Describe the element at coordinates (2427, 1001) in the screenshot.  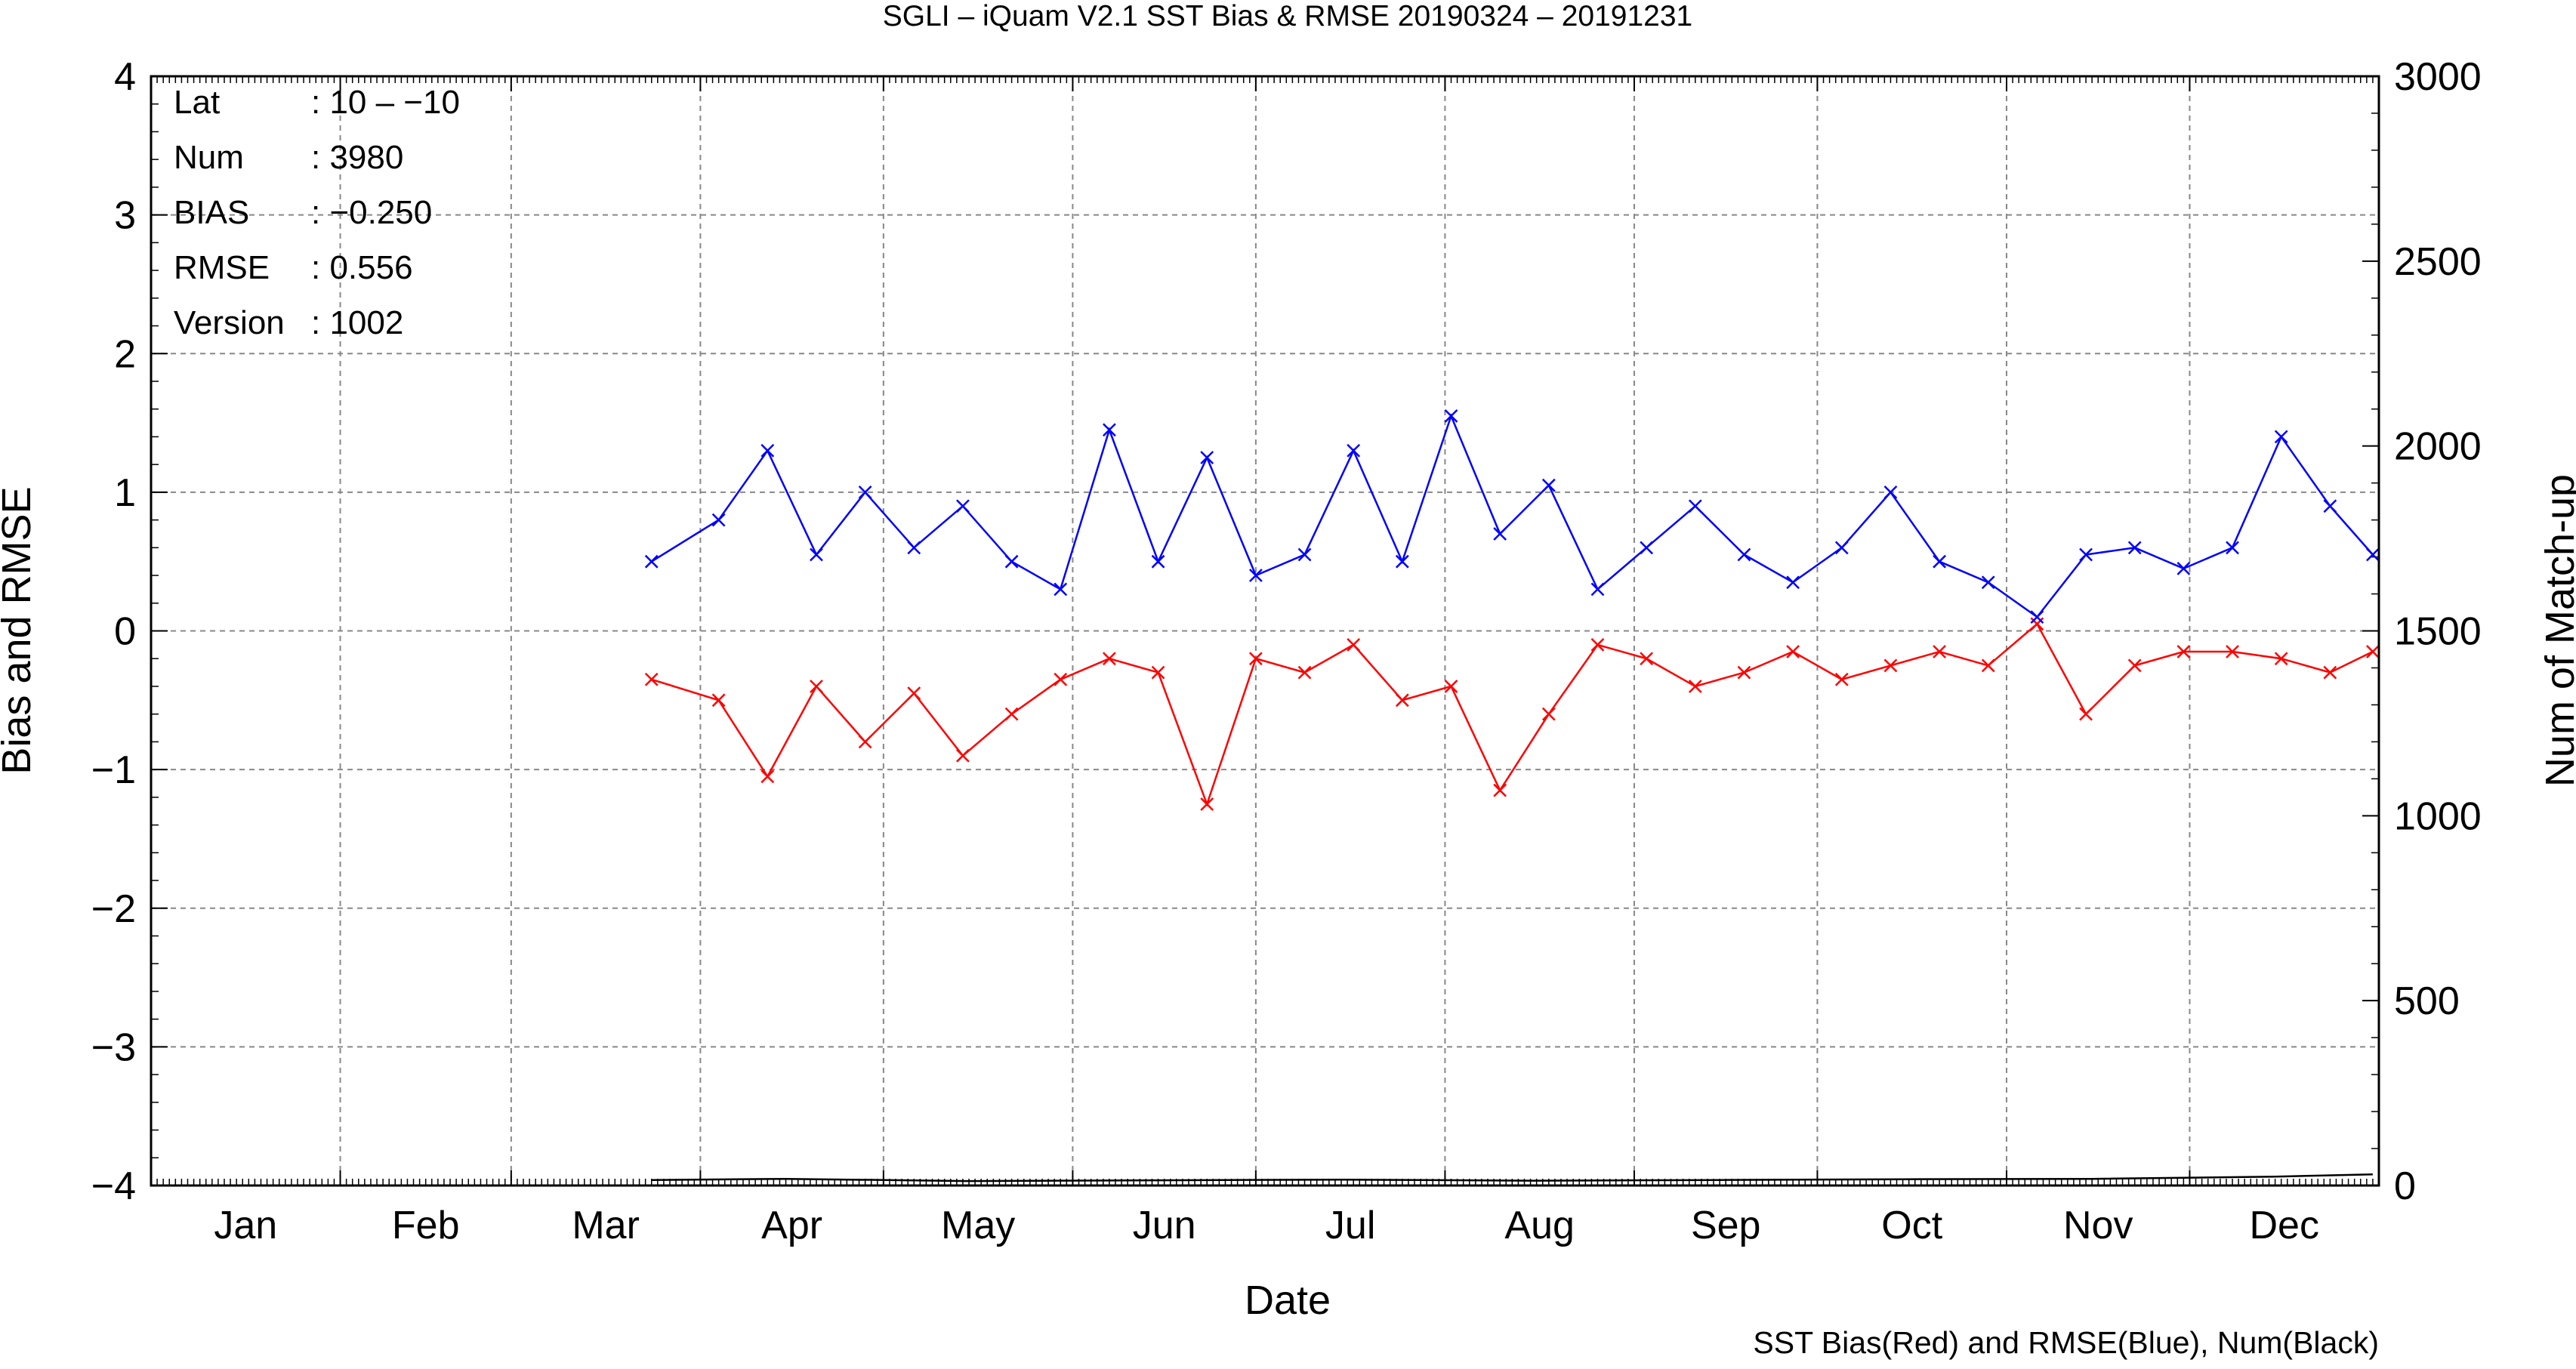
I see `y-right-tick-label: 500` at that location.